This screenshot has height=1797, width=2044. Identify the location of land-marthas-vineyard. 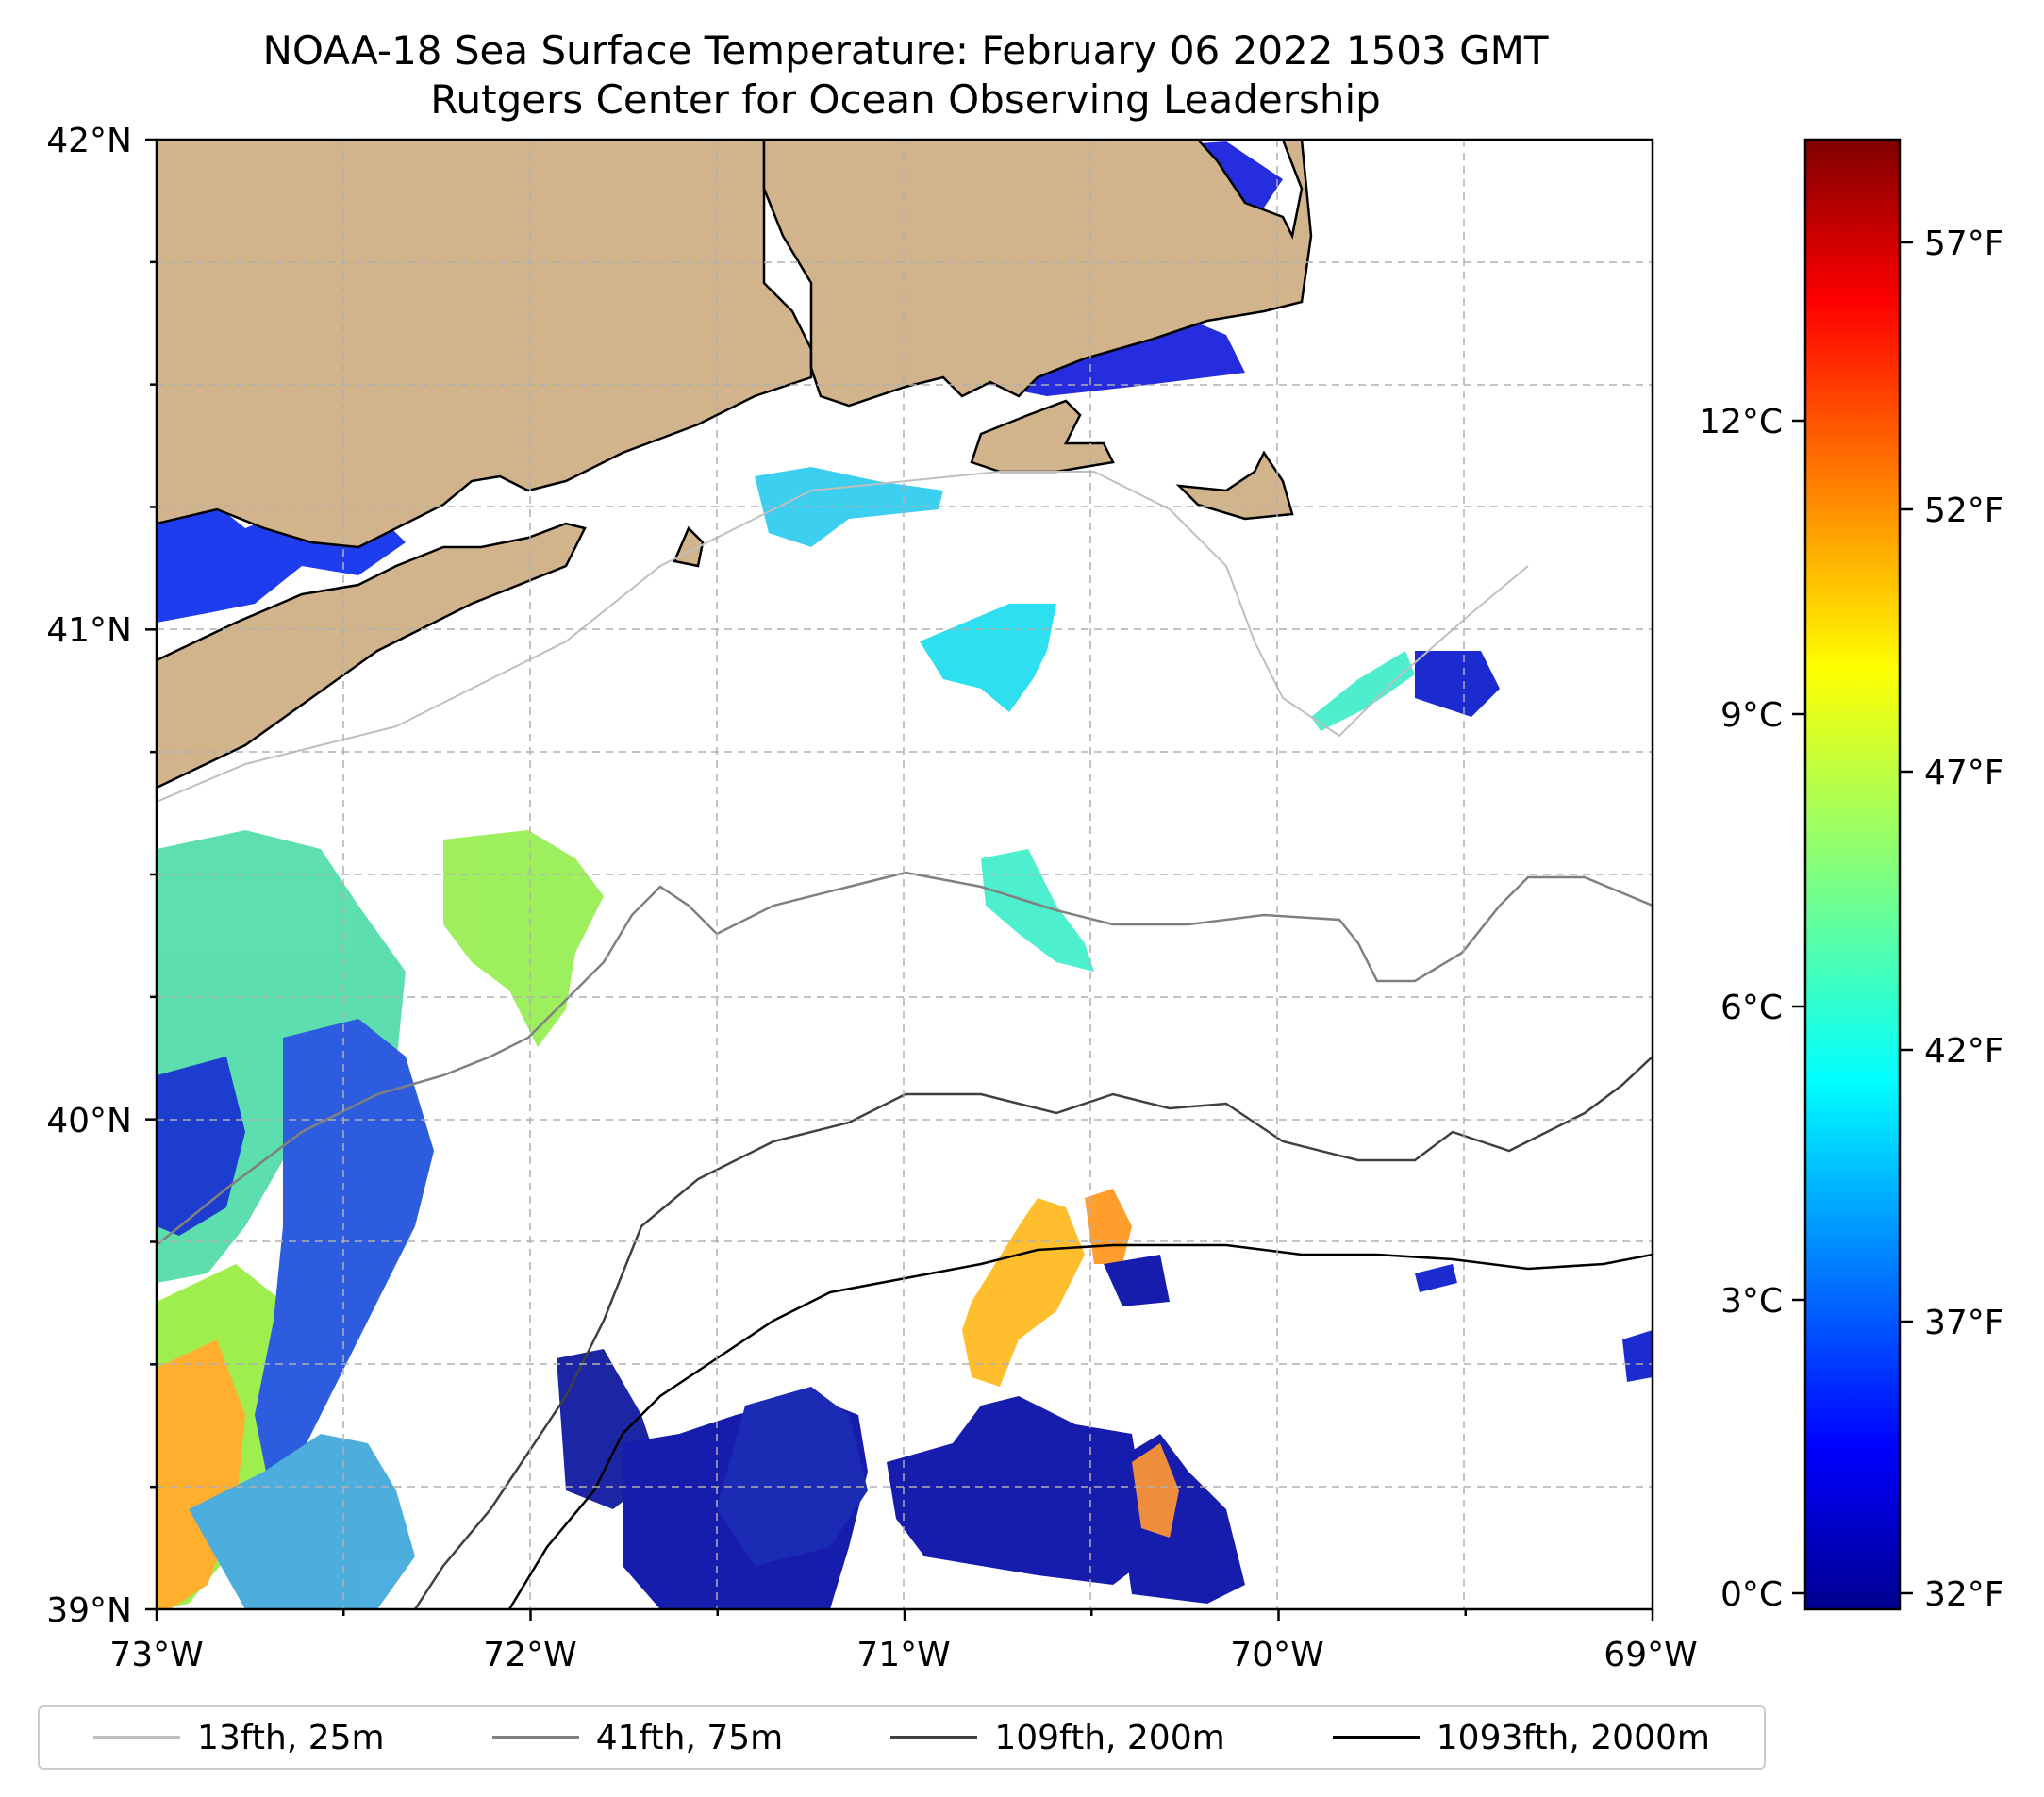
(1042, 436).